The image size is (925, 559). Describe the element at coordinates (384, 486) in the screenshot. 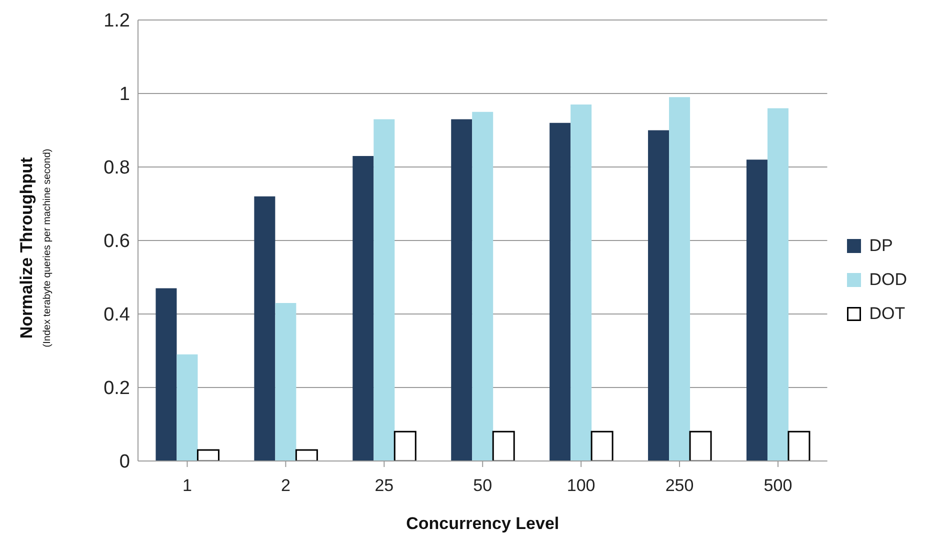

I see `x-tick-label: 25` at that location.